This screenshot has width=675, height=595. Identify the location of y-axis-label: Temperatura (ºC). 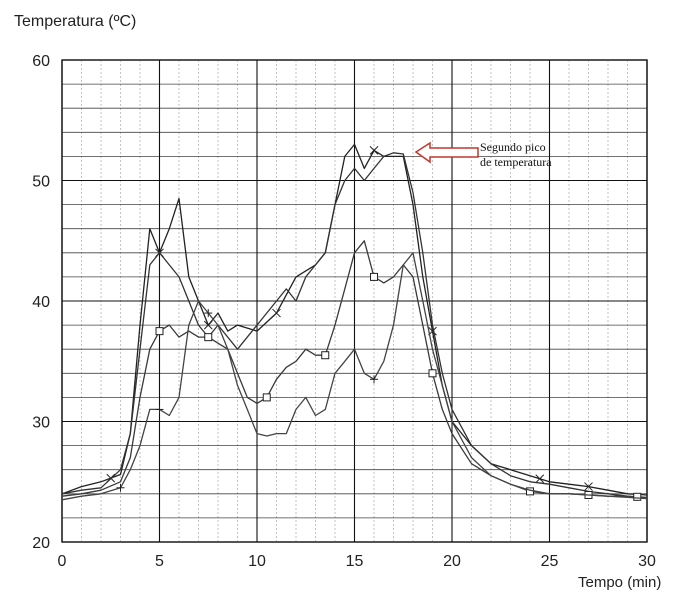
(75, 21).